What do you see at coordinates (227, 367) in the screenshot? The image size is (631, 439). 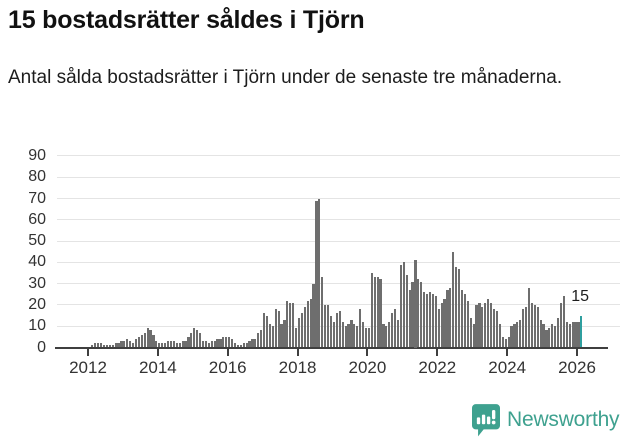 I see `x-axis-tick-label: 2016` at bounding box center [227, 367].